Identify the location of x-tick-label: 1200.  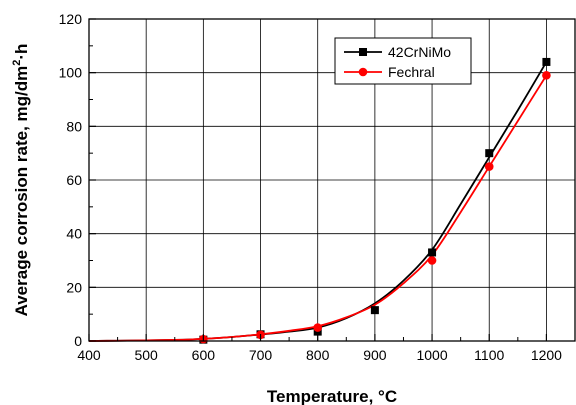
(546, 355).